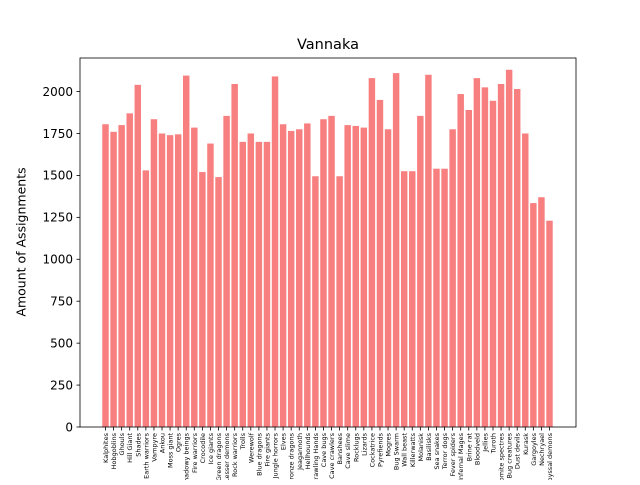  Describe the element at coordinates (227, 456) in the screenshot. I see `x-tick-label: Lesser demons` at that location.